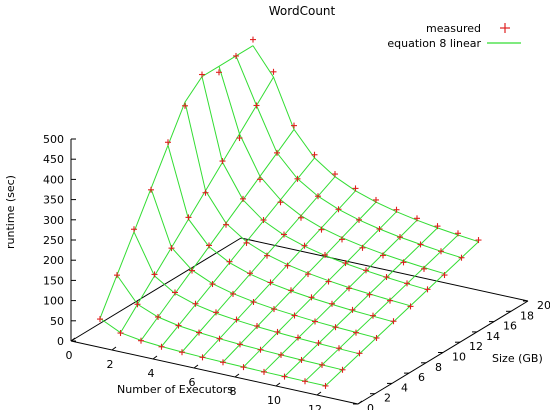  What do you see at coordinates (233, 391) in the screenshot?
I see `x-tick-label: 8` at bounding box center [233, 391].